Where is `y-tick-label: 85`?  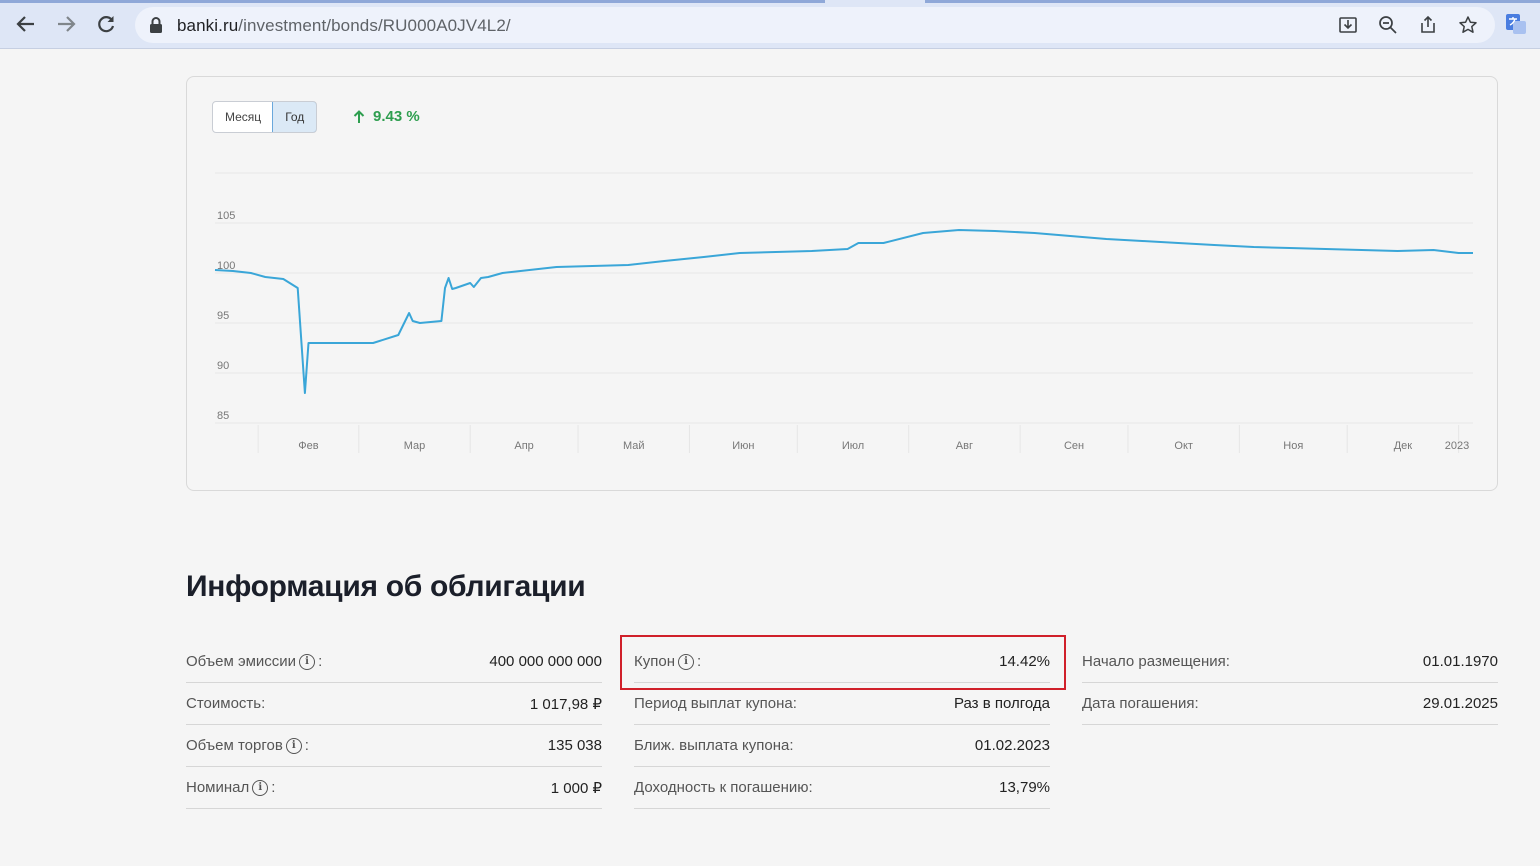 y-tick-label: 85 is located at coordinates (223, 416).